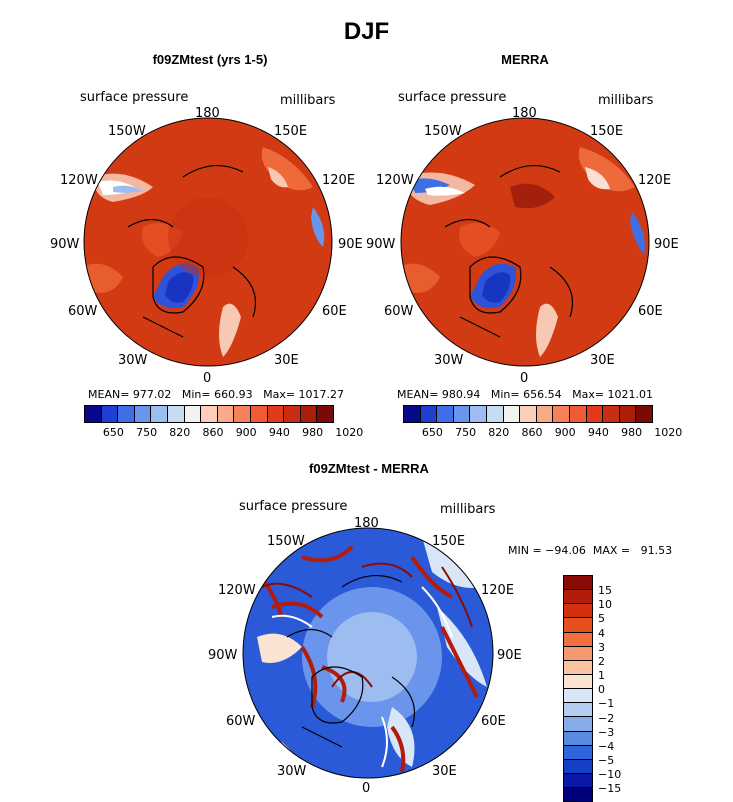 The height and width of the screenshot is (802, 733). What do you see at coordinates (525, 394) in the screenshot?
I see `panel-2-stats: MEAN= 980.94 Min= 656.54 Max= 1021.01` at bounding box center [525, 394].